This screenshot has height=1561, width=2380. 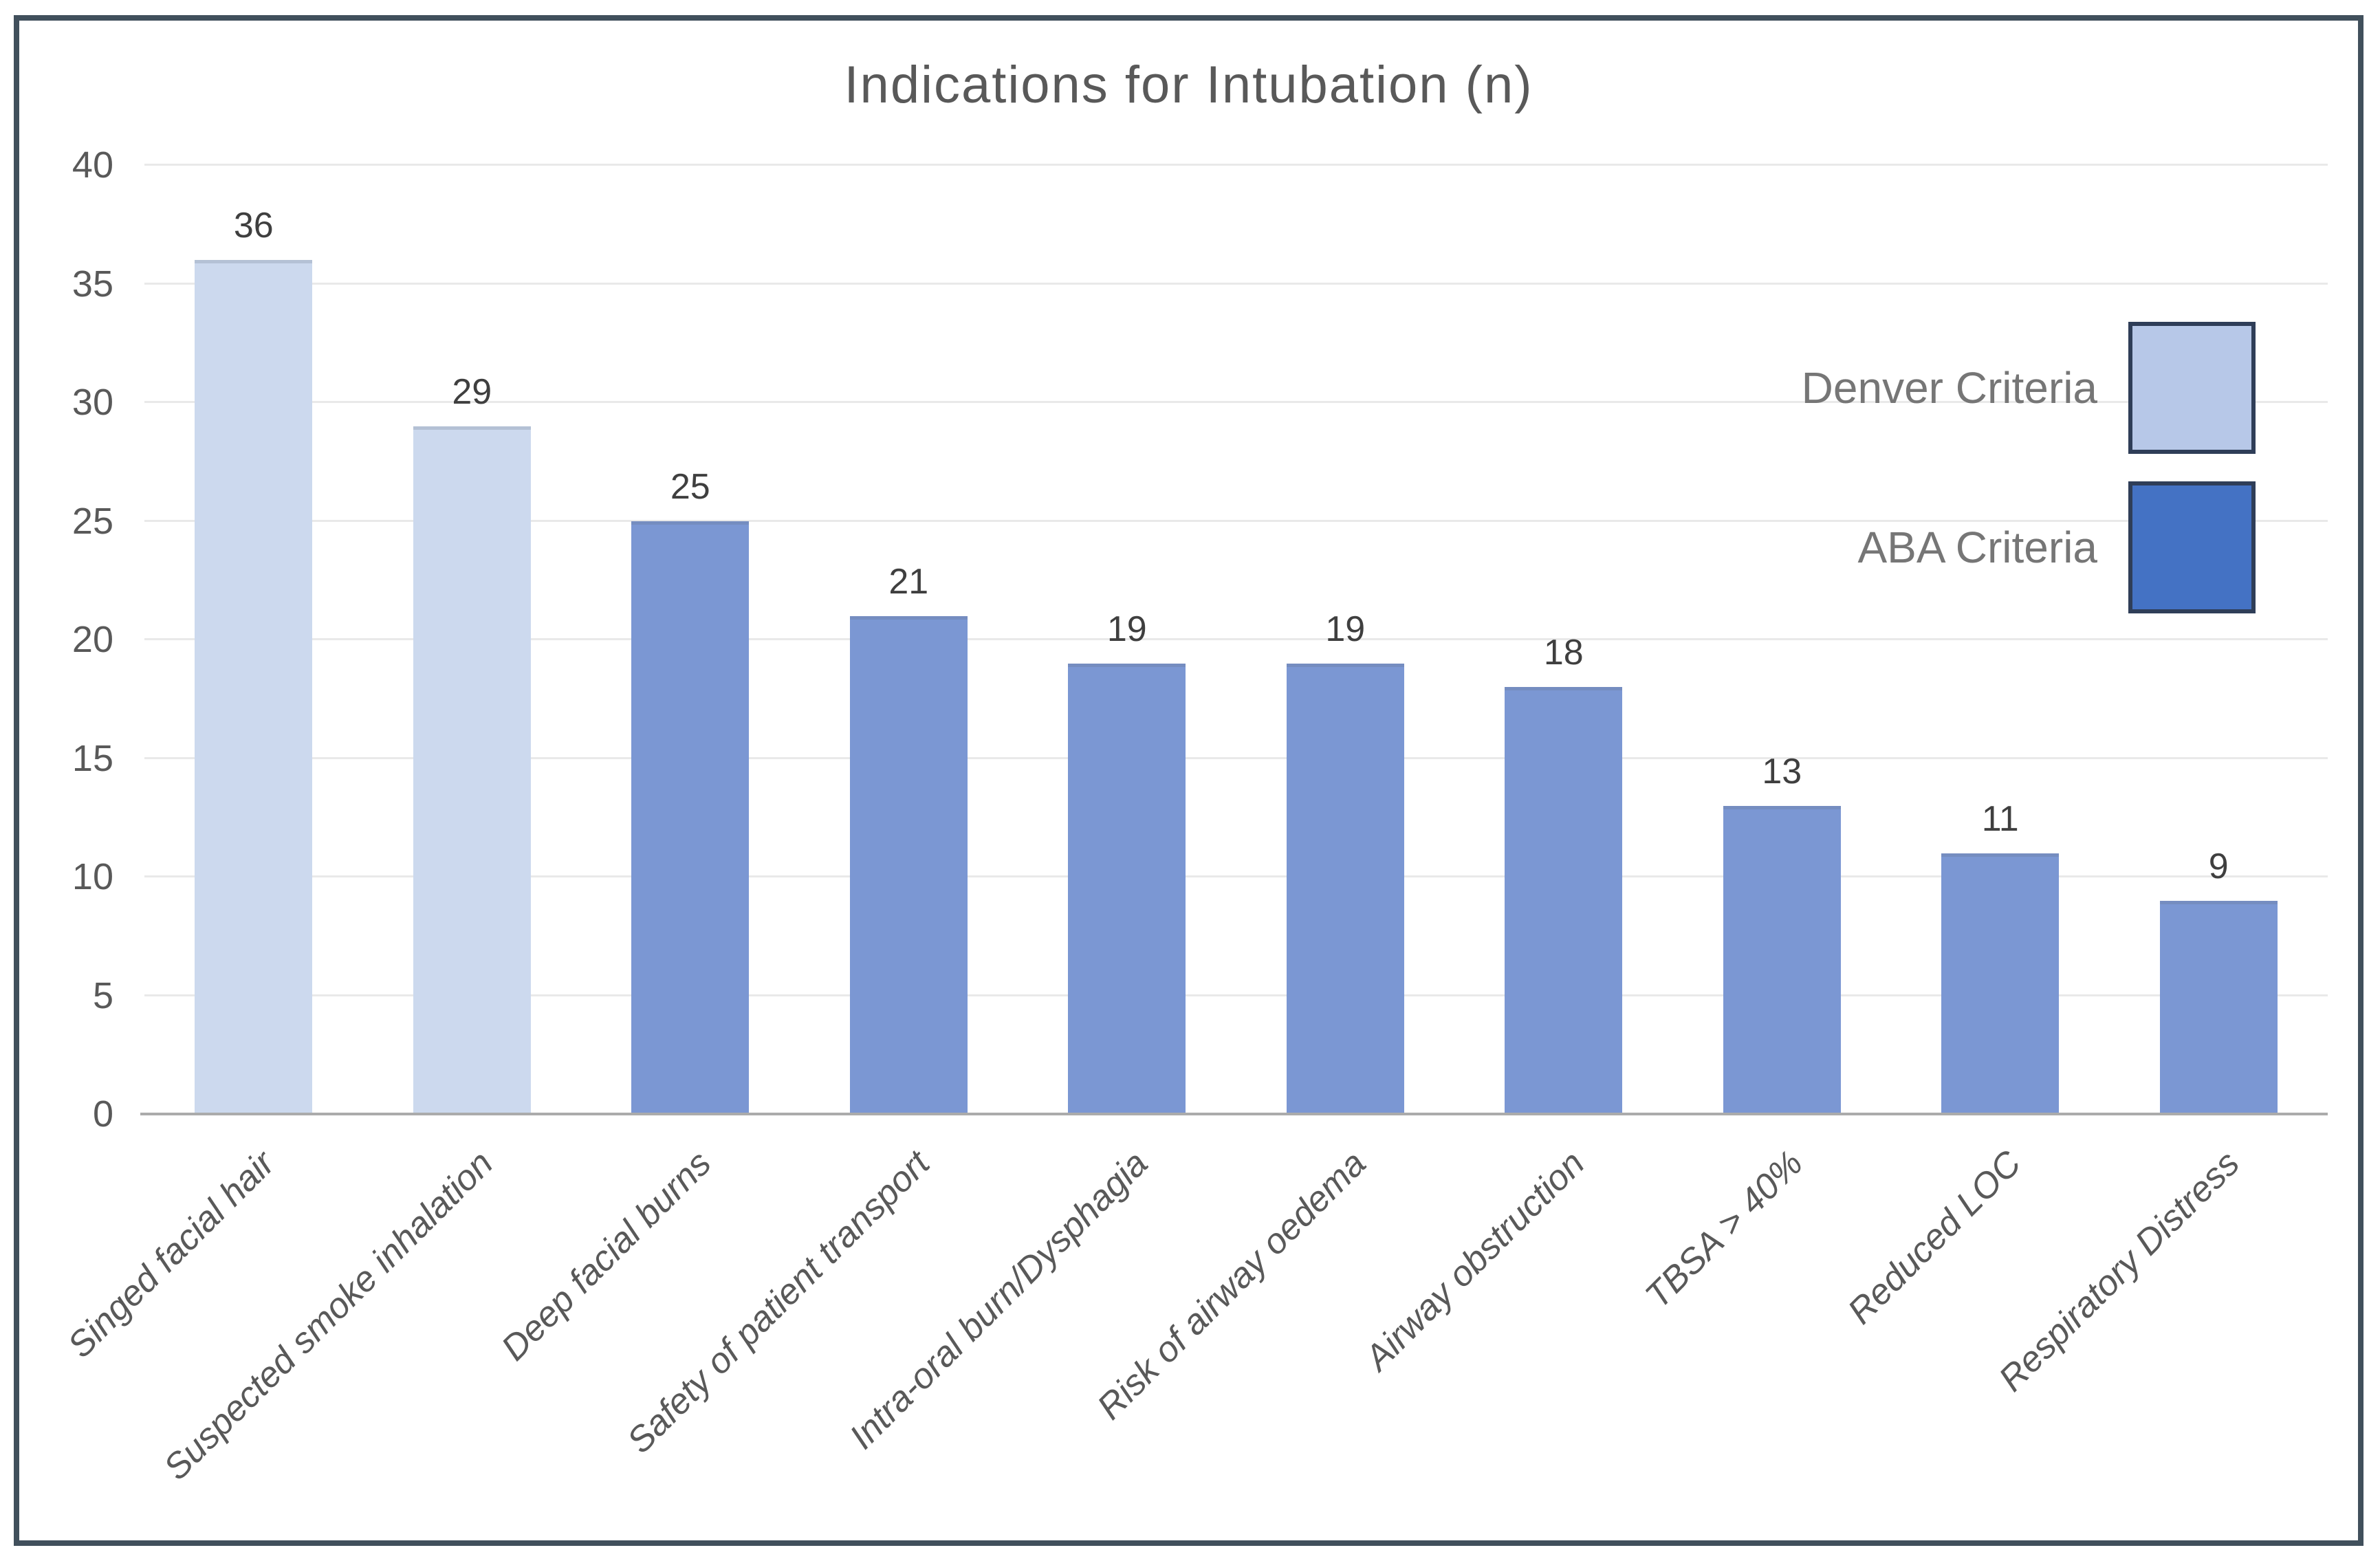 What do you see at coordinates (92, 402) in the screenshot?
I see `y-axis-tick-label: 30` at bounding box center [92, 402].